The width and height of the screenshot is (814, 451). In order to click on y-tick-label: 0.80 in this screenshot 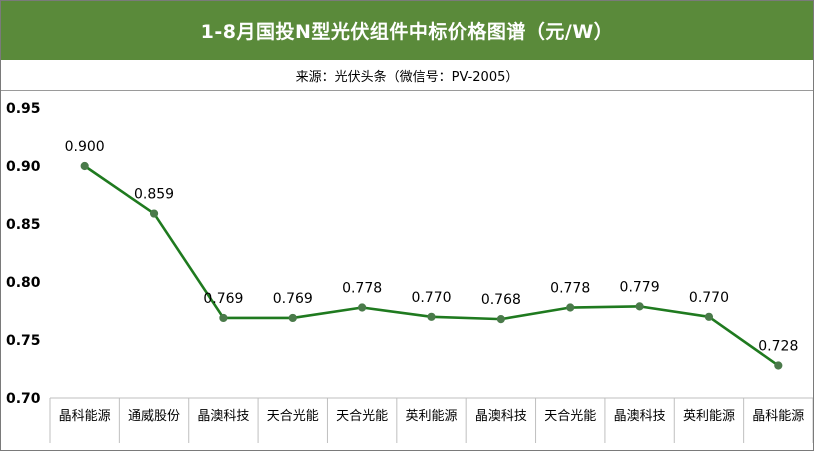, I will do `click(23, 283)`.